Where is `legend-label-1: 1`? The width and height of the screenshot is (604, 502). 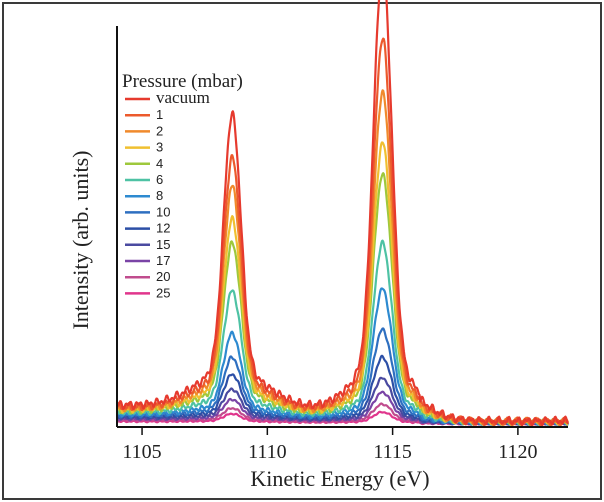
legend-label-1: 1 is located at coordinates (159, 114).